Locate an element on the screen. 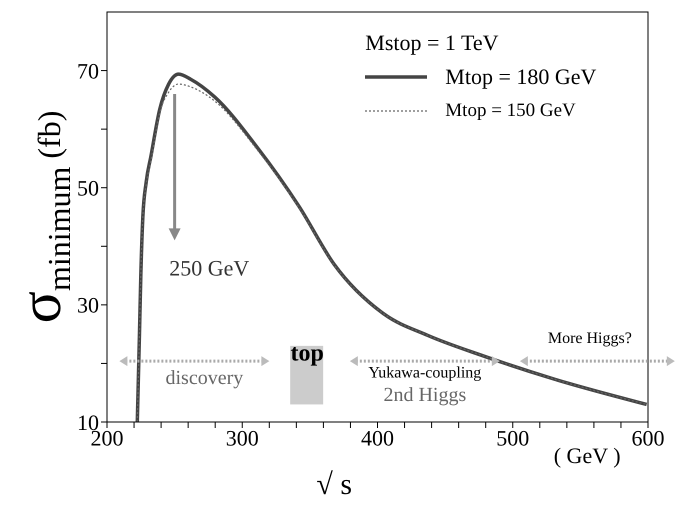 The image size is (682, 510). x-tick-label: 400 is located at coordinates (377, 438).